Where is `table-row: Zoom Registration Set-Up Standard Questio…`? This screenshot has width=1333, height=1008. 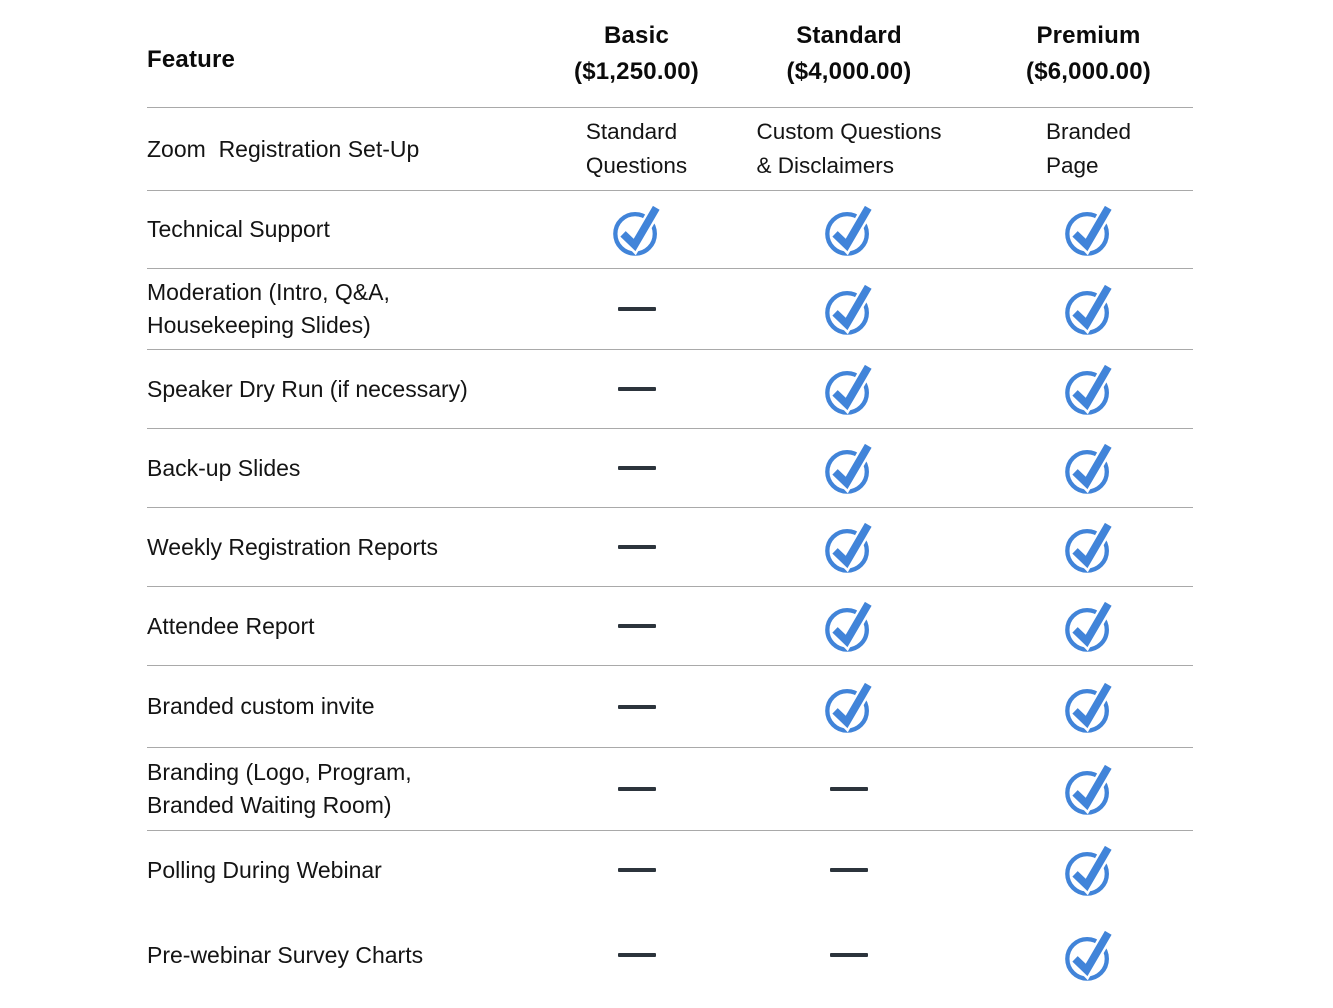 table-row: Zoom Registration Set-Up Standard Questio… is located at coordinates (670, 149).